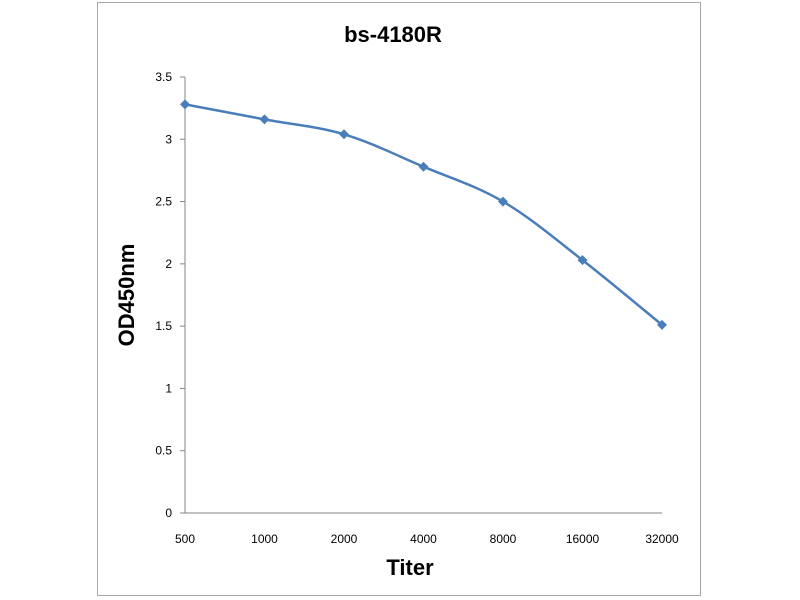 The image size is (800, 600). I want to click on x-tick-label: 16000, so click(583, 539).